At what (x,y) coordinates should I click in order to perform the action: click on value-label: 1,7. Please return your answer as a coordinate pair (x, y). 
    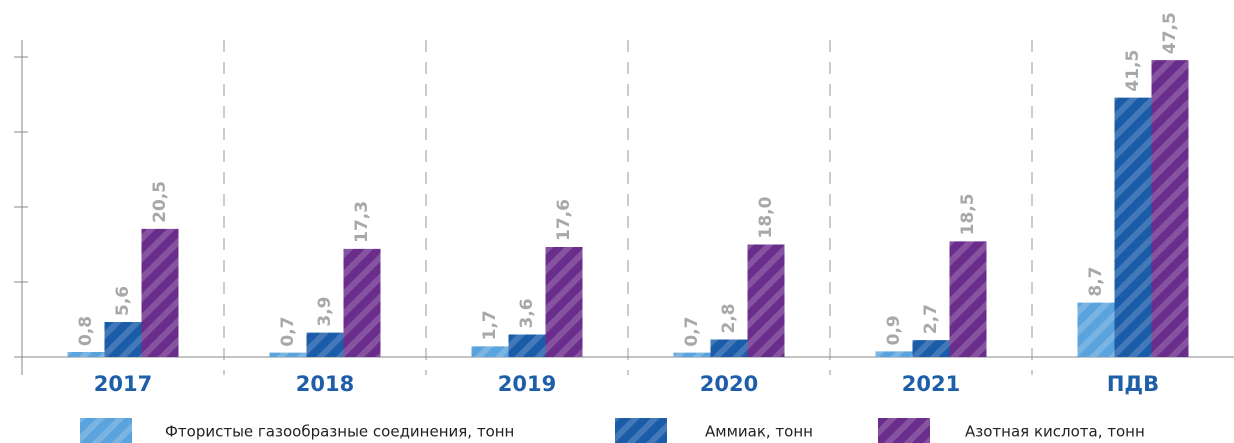
    Looking at the image, I should click on (490, 325).